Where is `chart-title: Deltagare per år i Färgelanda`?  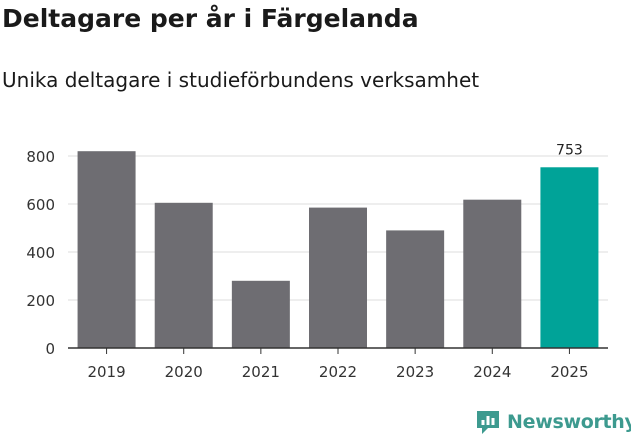 chart-title: Deltagare per år i Färgelanda is located at coordinates (210, 18).